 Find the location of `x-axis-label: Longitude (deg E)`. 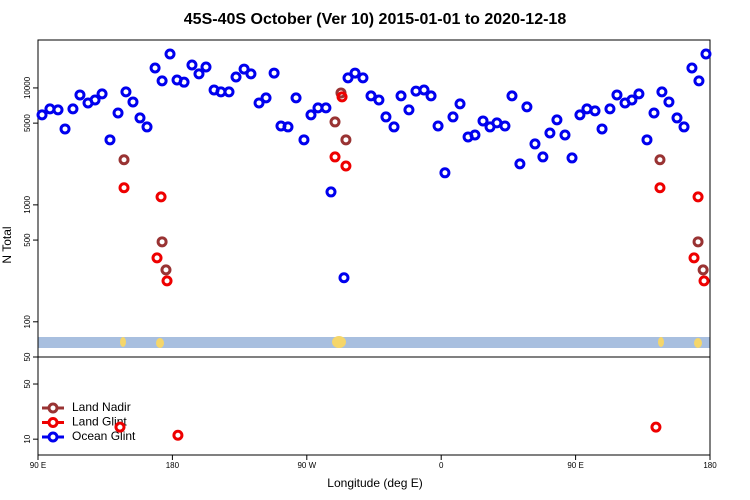

x-axis-label: Longitude (deg E) is located at coordinates (374, 483).